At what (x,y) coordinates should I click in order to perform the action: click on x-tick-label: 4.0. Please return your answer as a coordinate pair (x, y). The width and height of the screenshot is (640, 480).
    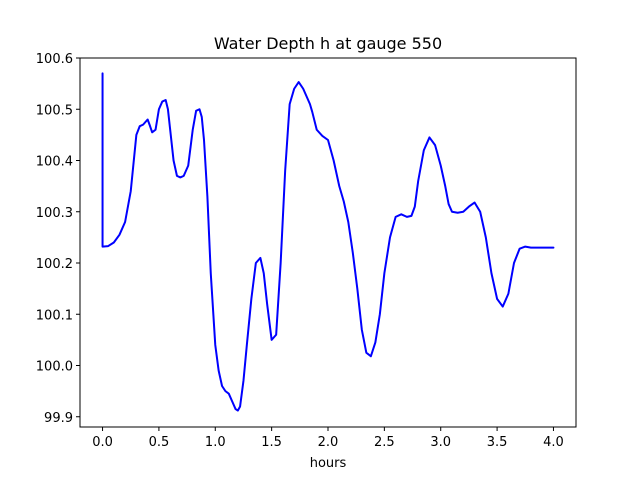
    Looking at the image, I should click on (553, 442).